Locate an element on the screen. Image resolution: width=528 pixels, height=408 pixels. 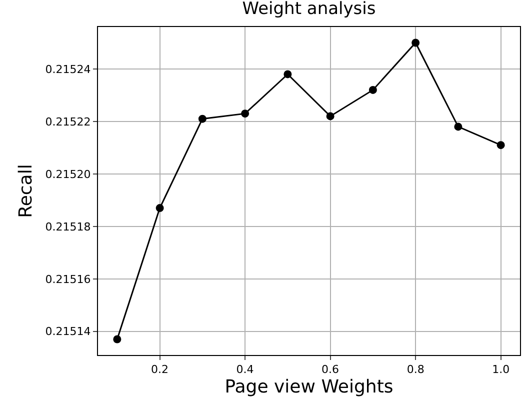
y-tick-label: 0.21520 is located at coordinates (68, 174).